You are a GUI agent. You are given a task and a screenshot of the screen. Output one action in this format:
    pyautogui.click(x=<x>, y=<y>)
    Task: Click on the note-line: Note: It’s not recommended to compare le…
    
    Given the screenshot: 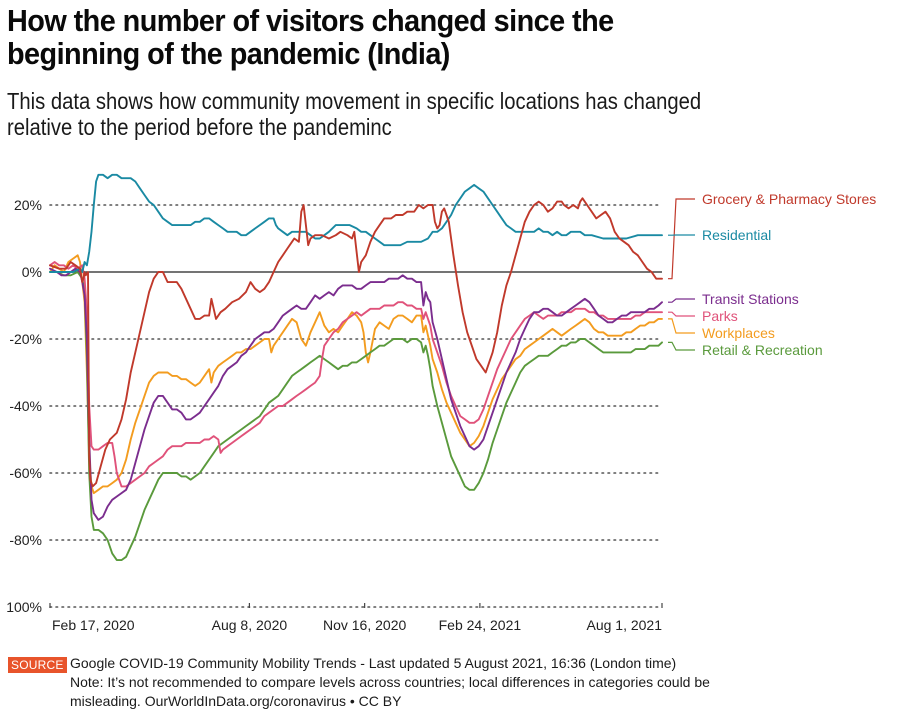 What is the action you would take?
    pyautogui.click(x=390, y=682)
    